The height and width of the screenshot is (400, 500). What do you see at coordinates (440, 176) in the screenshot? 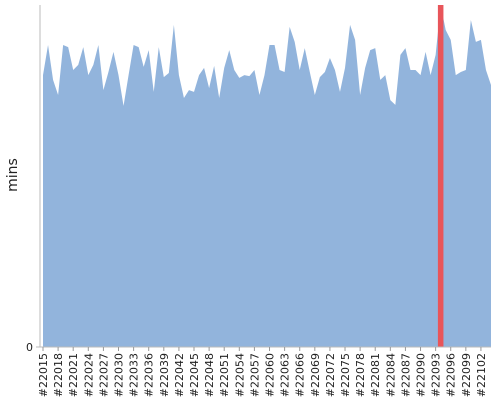
I see `bar` at bounding box center [440, 176].